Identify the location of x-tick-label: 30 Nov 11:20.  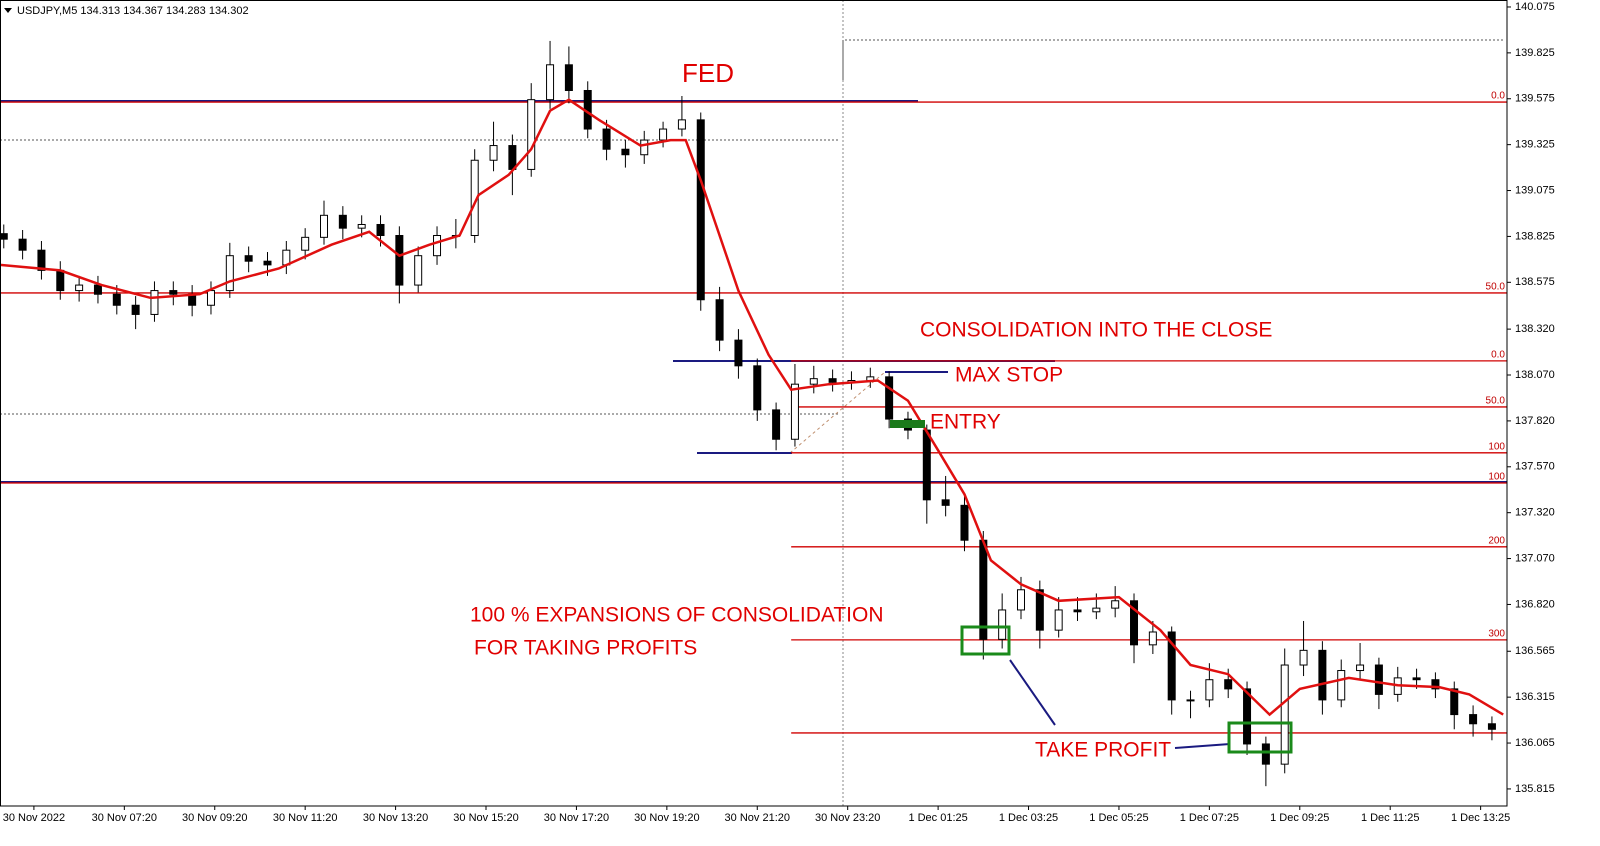
(305, 818).